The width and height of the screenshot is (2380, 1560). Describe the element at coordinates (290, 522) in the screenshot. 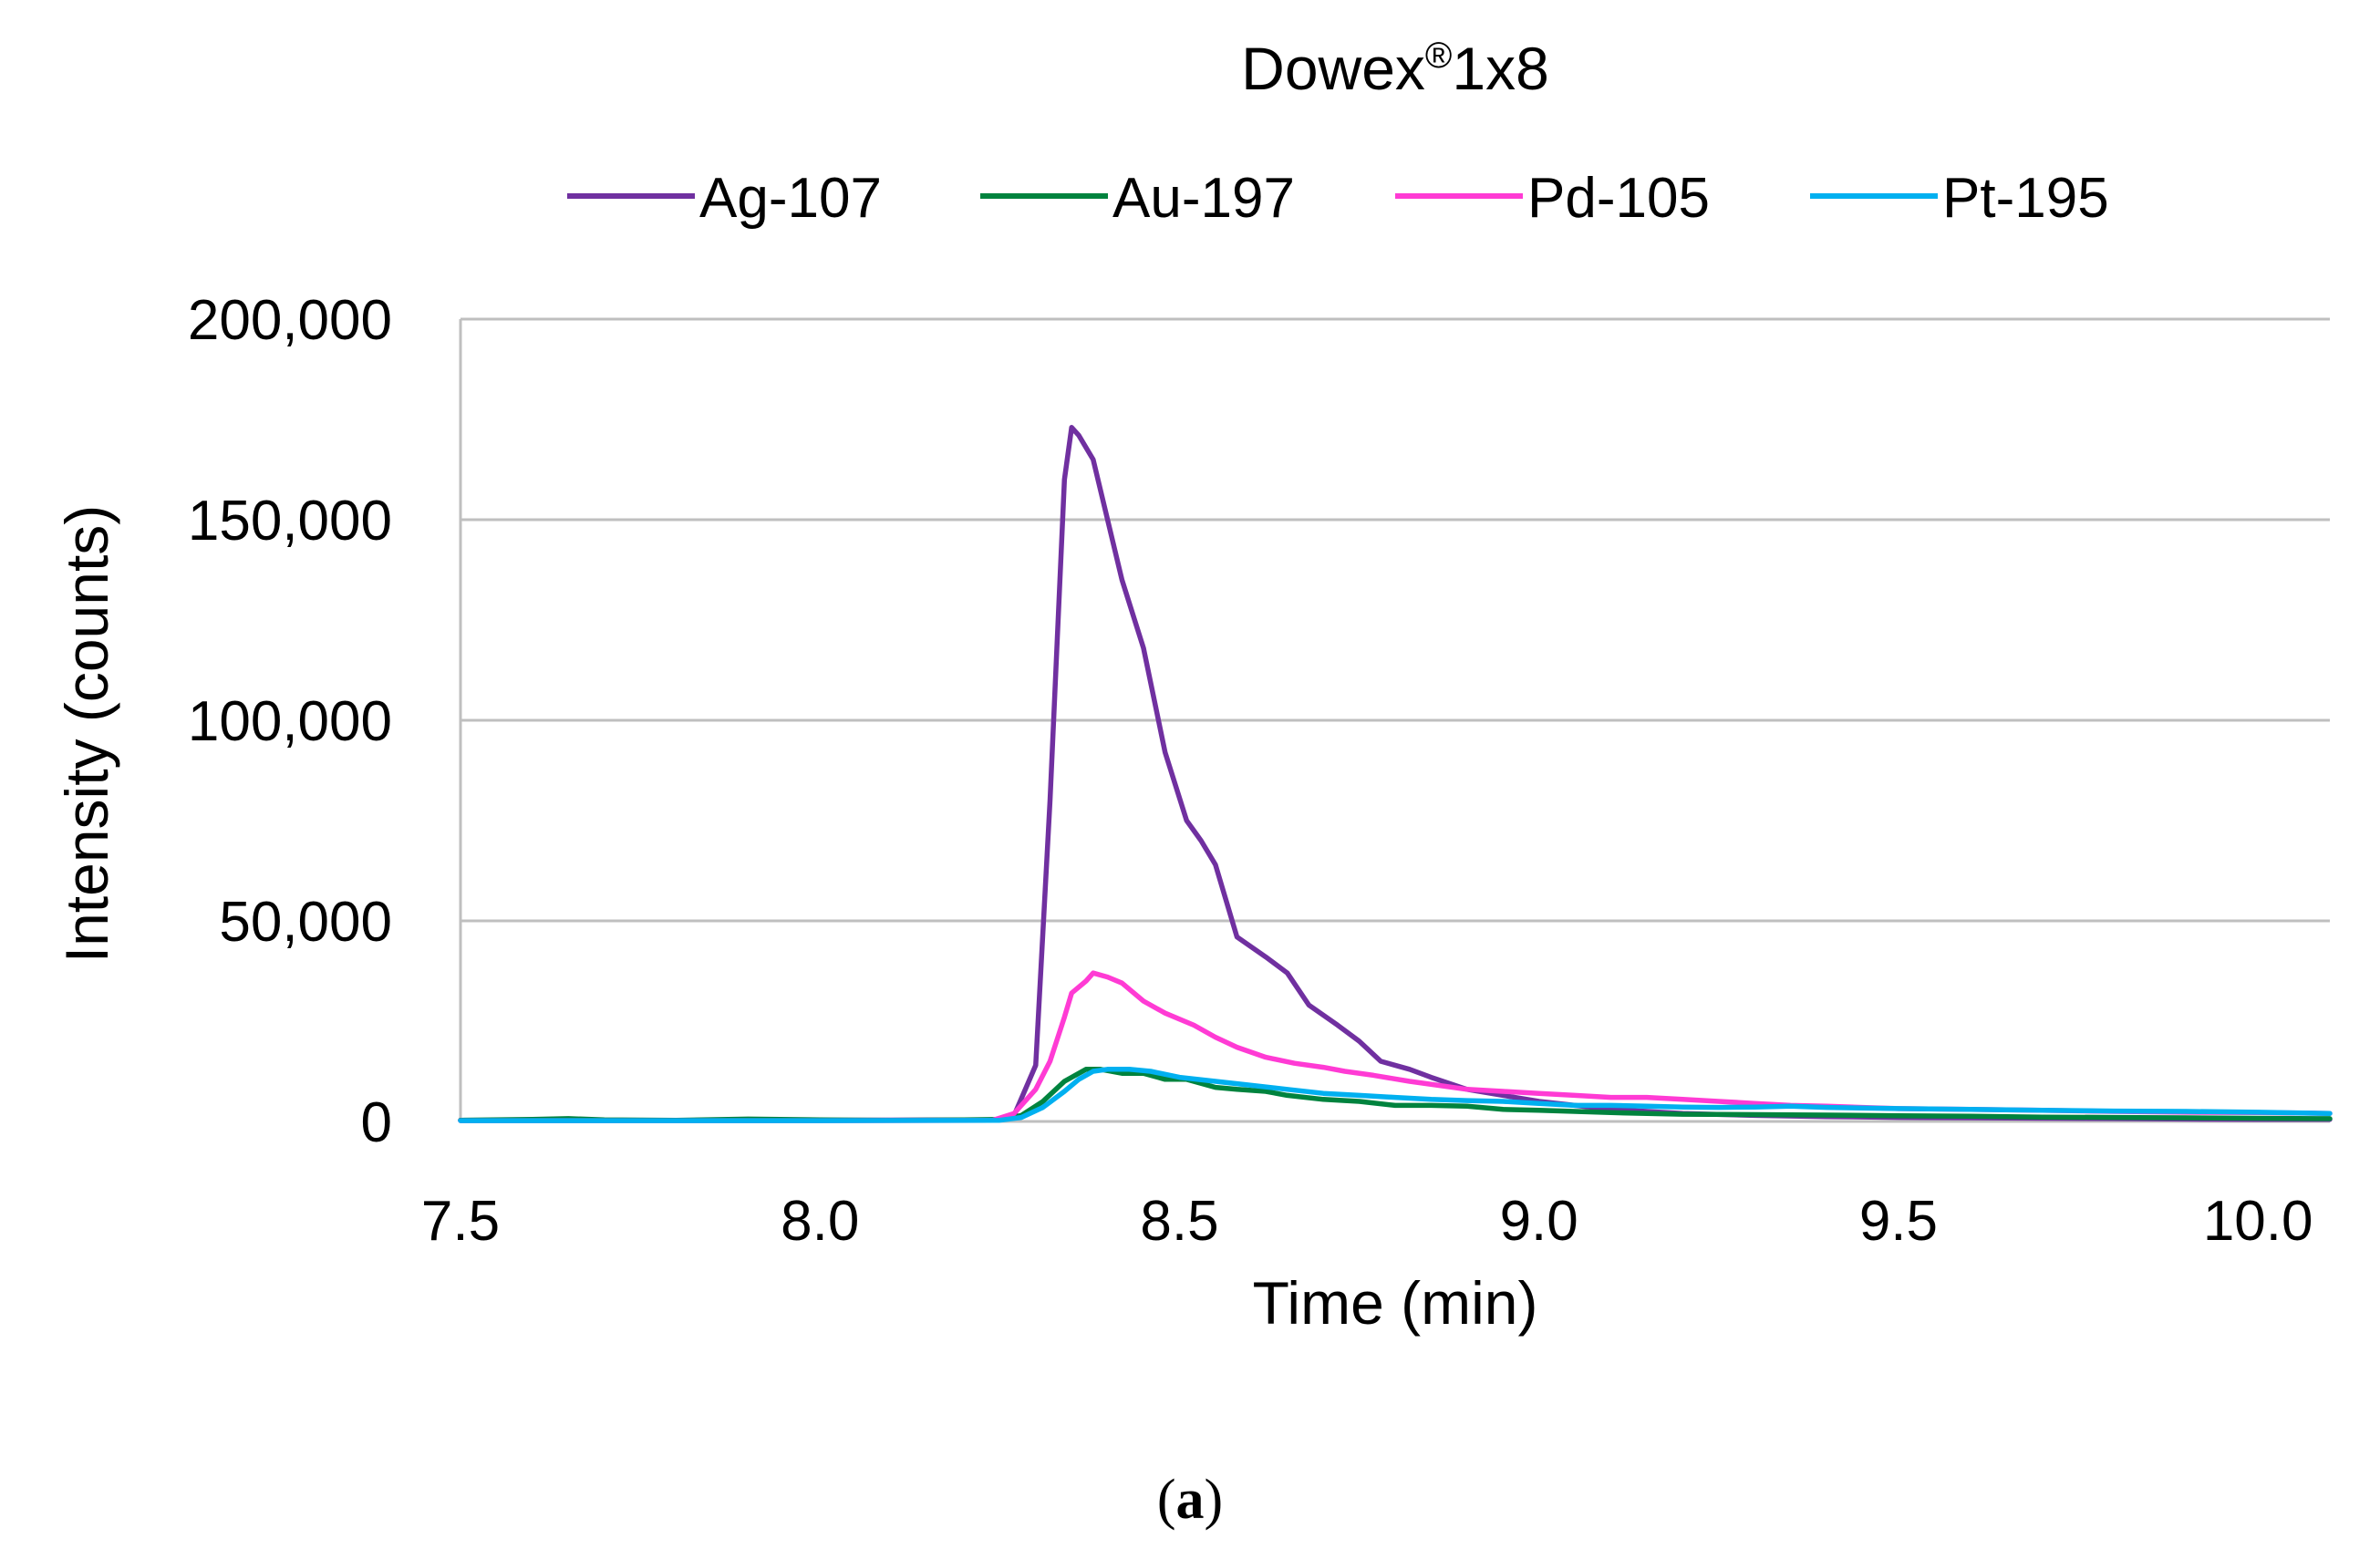

I see `y-tick-label: 150,000` at that location.